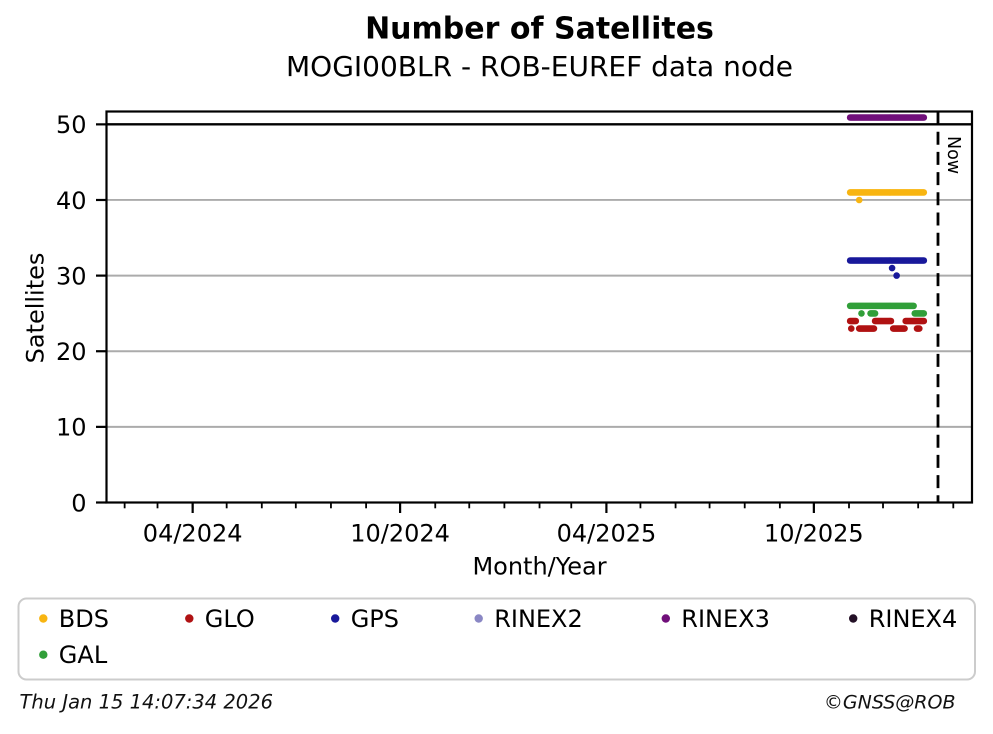 This screenshot has height=734, width=993. Describe the element at coordinates (71, 352) in the screenshot. I see `ytick-label-20: 20` at that location.